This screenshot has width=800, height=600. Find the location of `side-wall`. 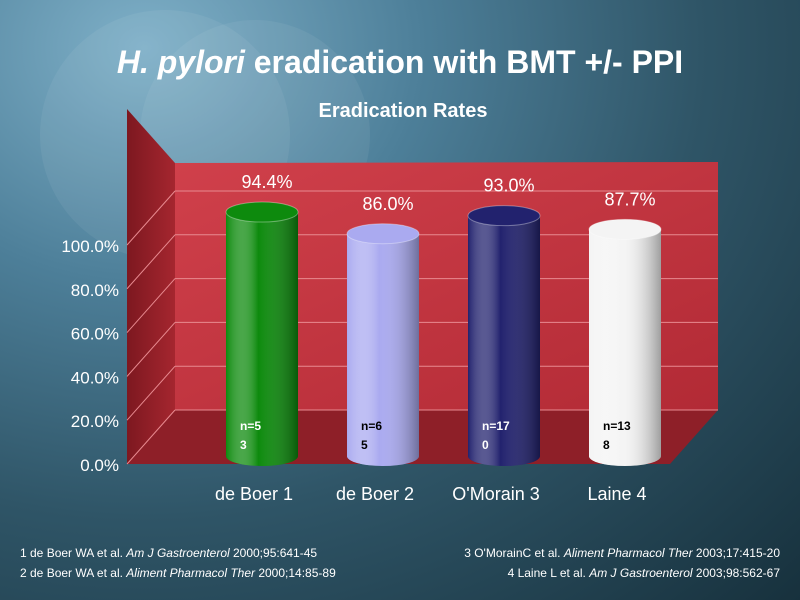

side-wall is located at coordinates (151, 286).